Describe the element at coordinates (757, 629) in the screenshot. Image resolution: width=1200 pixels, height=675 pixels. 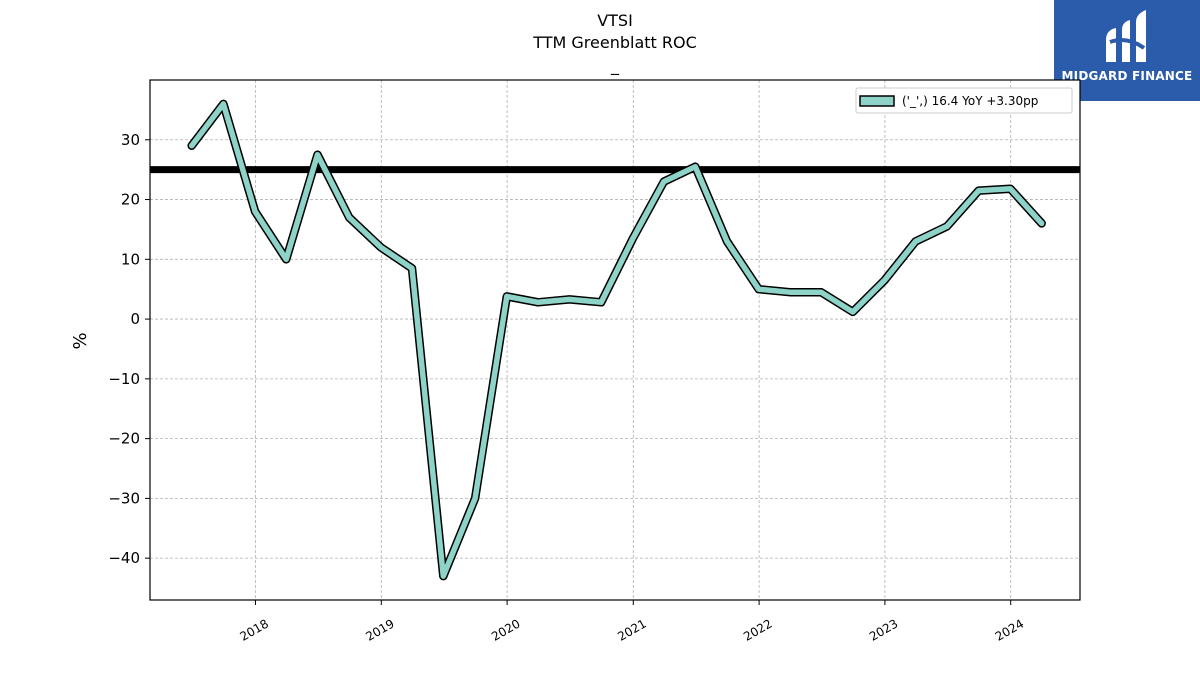
I see `x-tick-label: 2022` at that location.